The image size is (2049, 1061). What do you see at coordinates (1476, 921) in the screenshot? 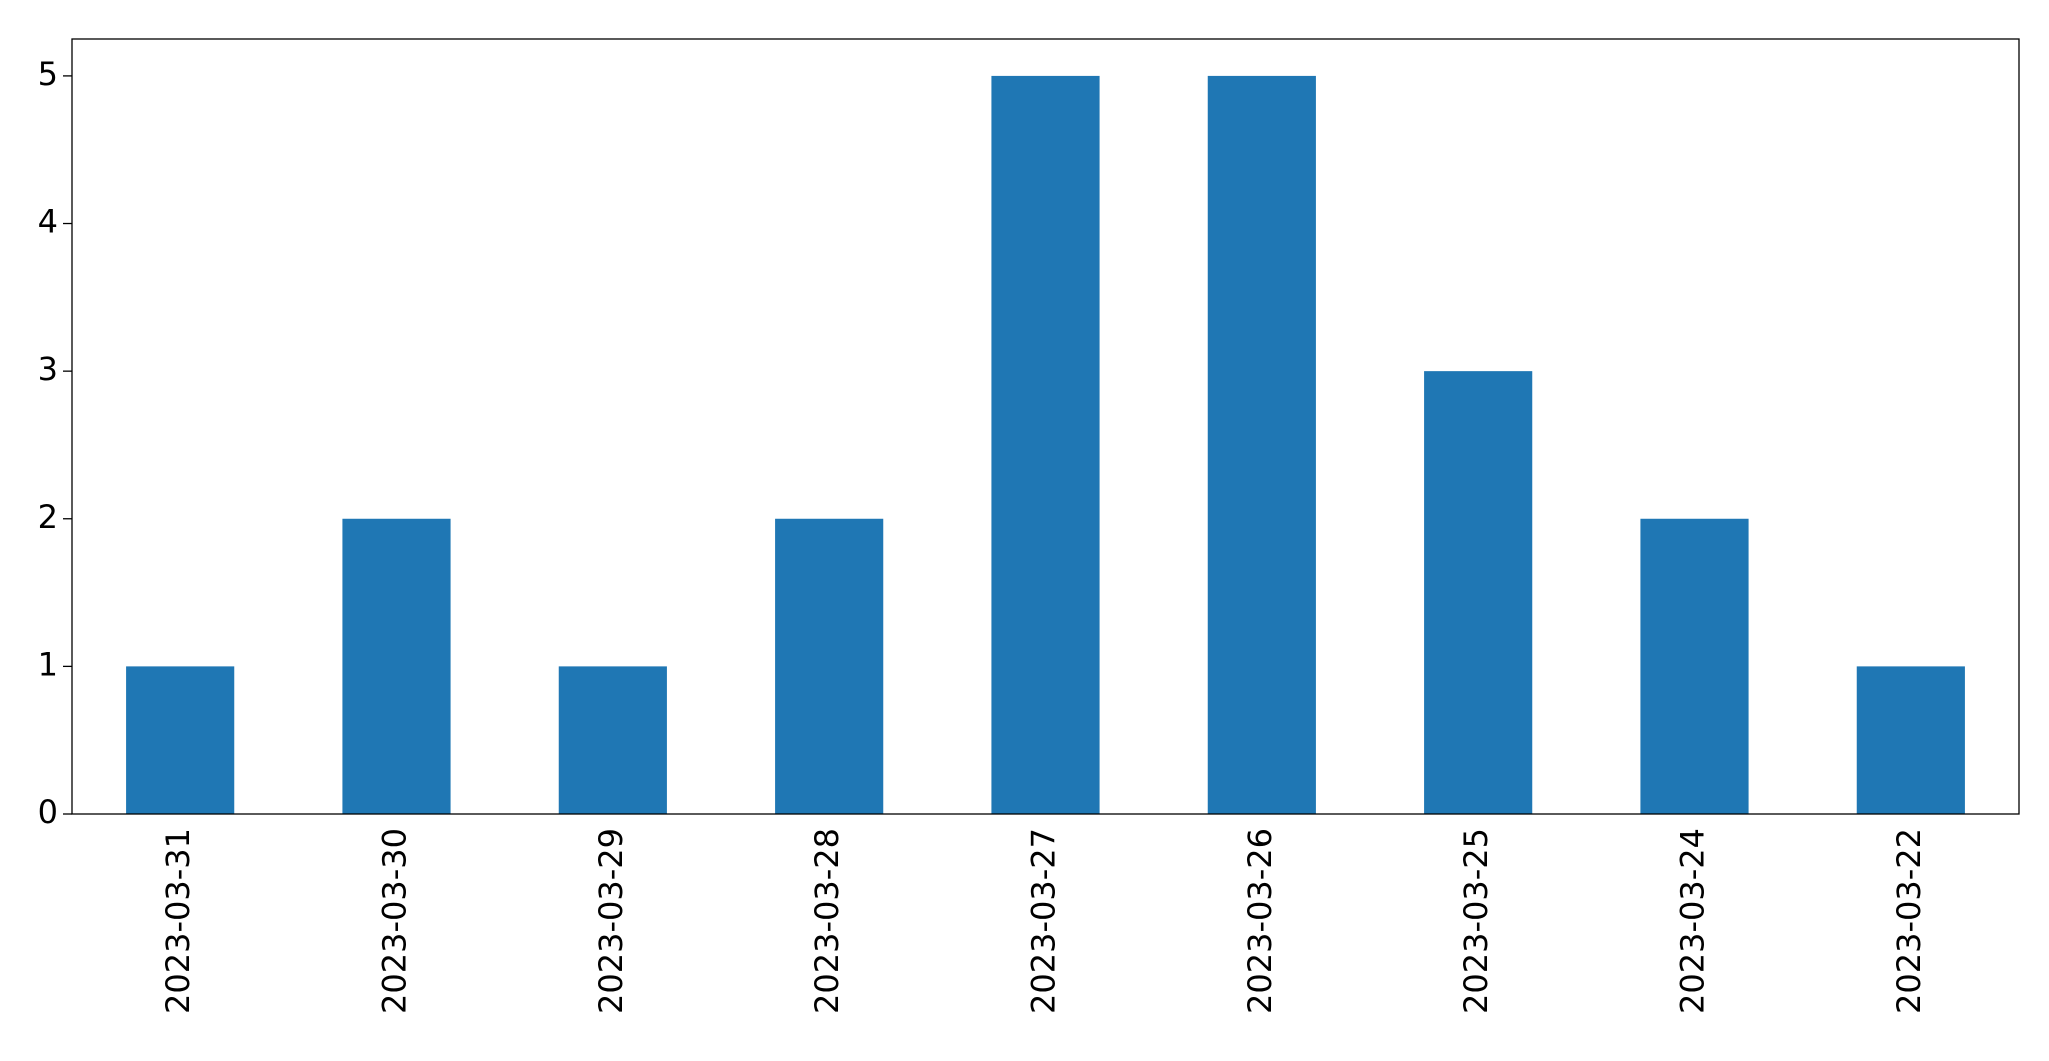
I see `x-tick-label: 2023-03-25` at bounding box center [1476, 921].